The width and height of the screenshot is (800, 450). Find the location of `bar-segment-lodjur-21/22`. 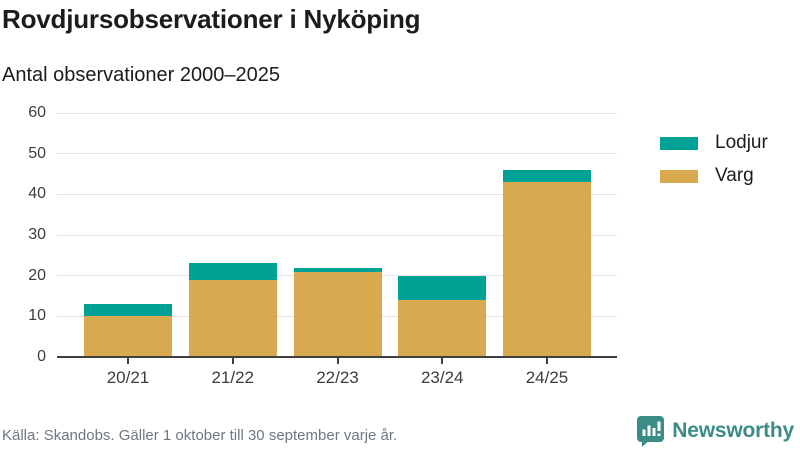

bar-segment-lodjur-21/22 is located at coordinates (232, 271).